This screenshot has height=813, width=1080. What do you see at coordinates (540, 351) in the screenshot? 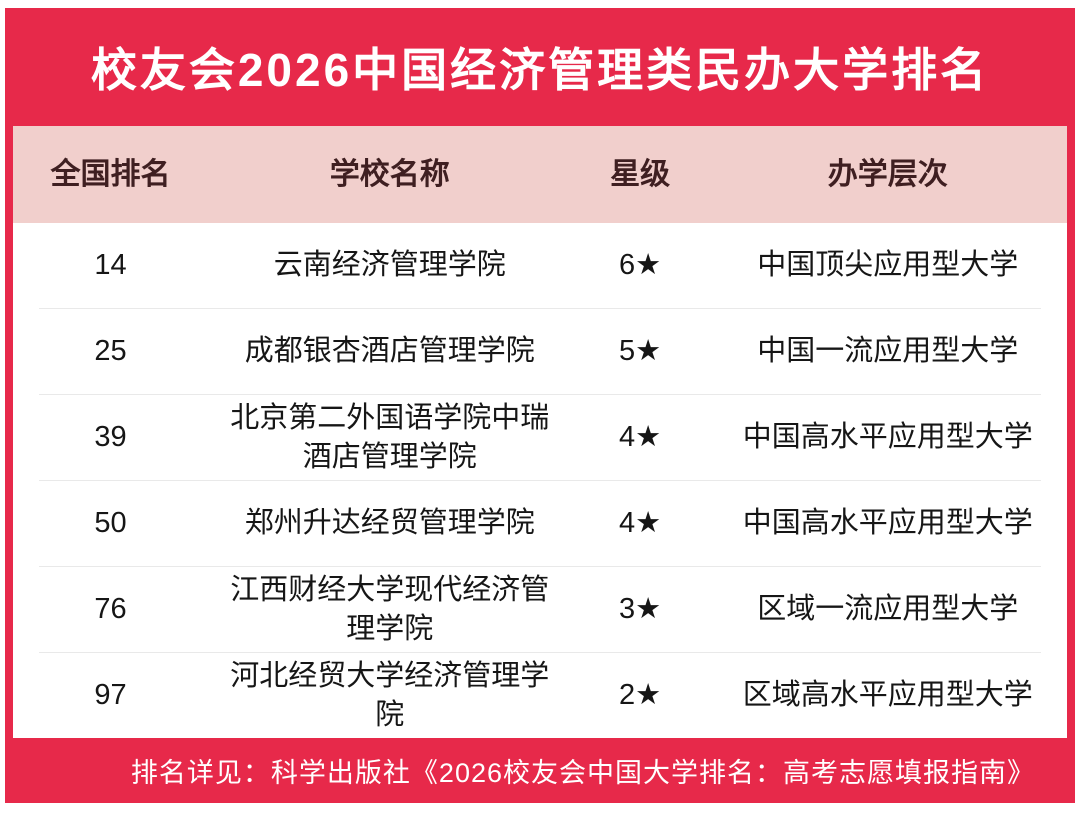
I see `table-row: 25 成都银杏酒店管理学院 5★ 中国一流应用型大学` at bounding box center [540, 351].